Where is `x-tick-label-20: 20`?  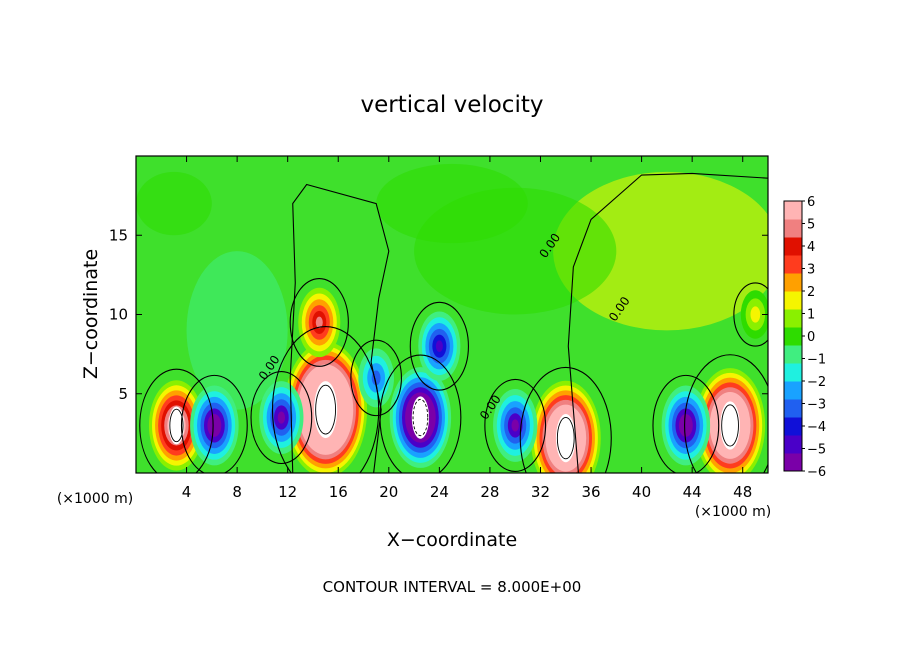
x-tick-label-20: 20 is located at coordinates (388, 492).